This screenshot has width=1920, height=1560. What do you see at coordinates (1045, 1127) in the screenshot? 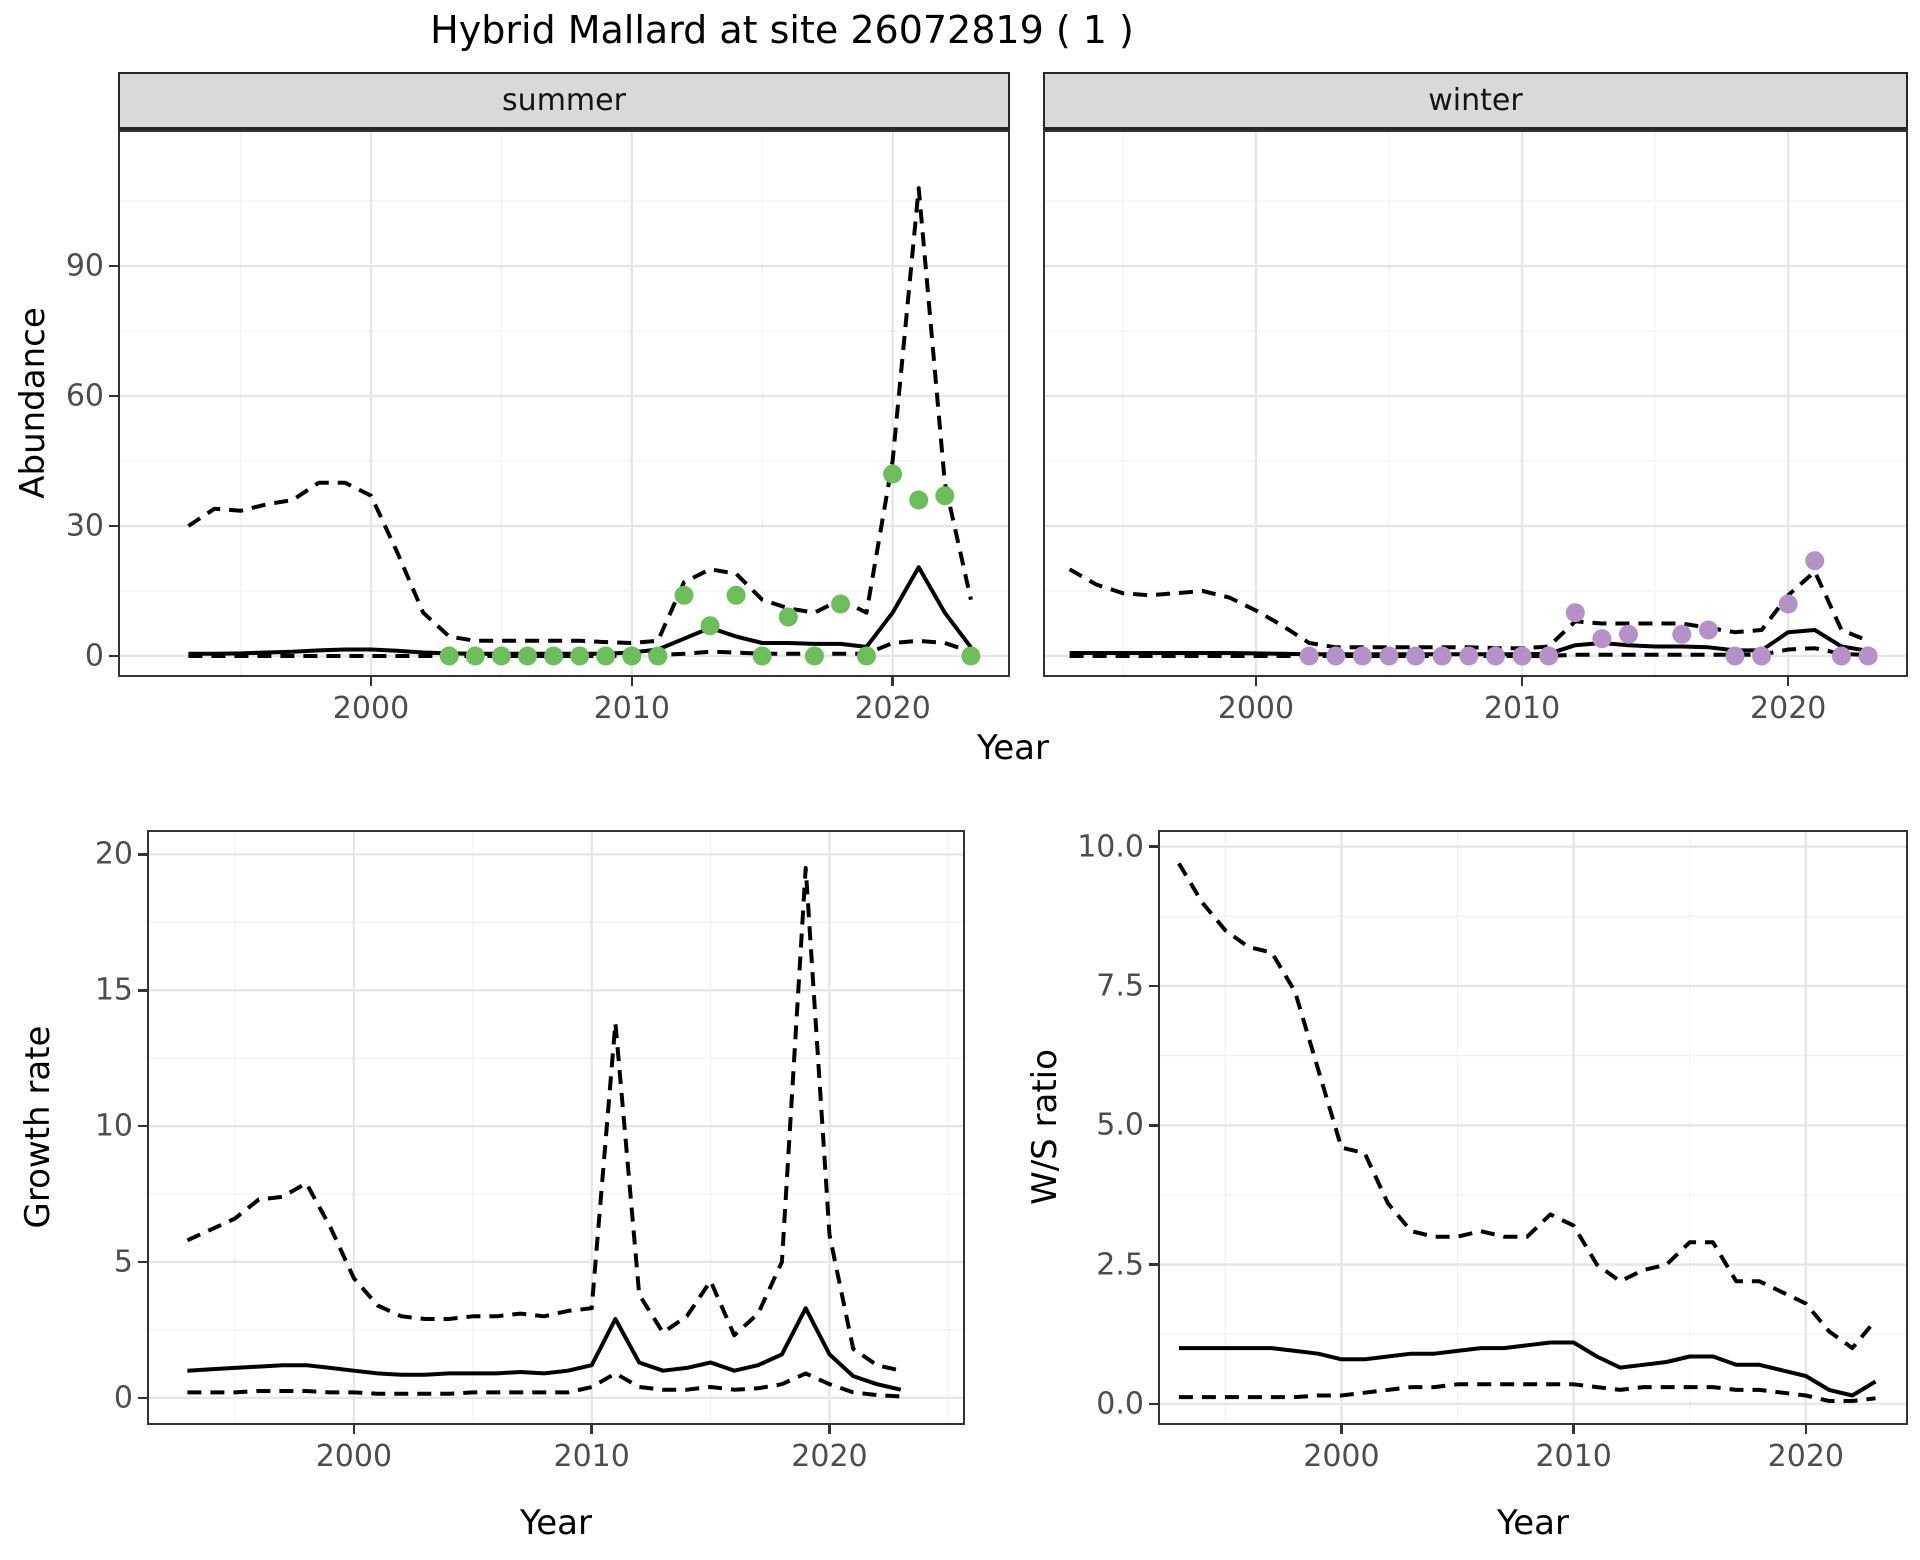
I see `y-axis-title-ws-ratio: W/S ratio` at bounding box center [1045, 1127].